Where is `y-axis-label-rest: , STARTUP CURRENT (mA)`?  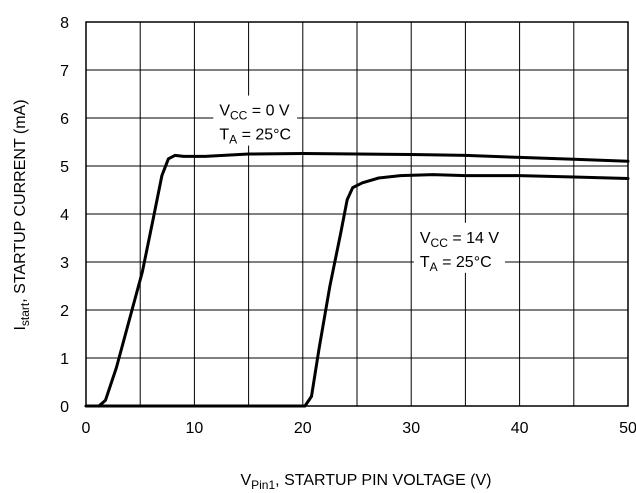
y-axis-label-rest: , STARTUP CURRENT (mA) is located at coordinates (20, 200).